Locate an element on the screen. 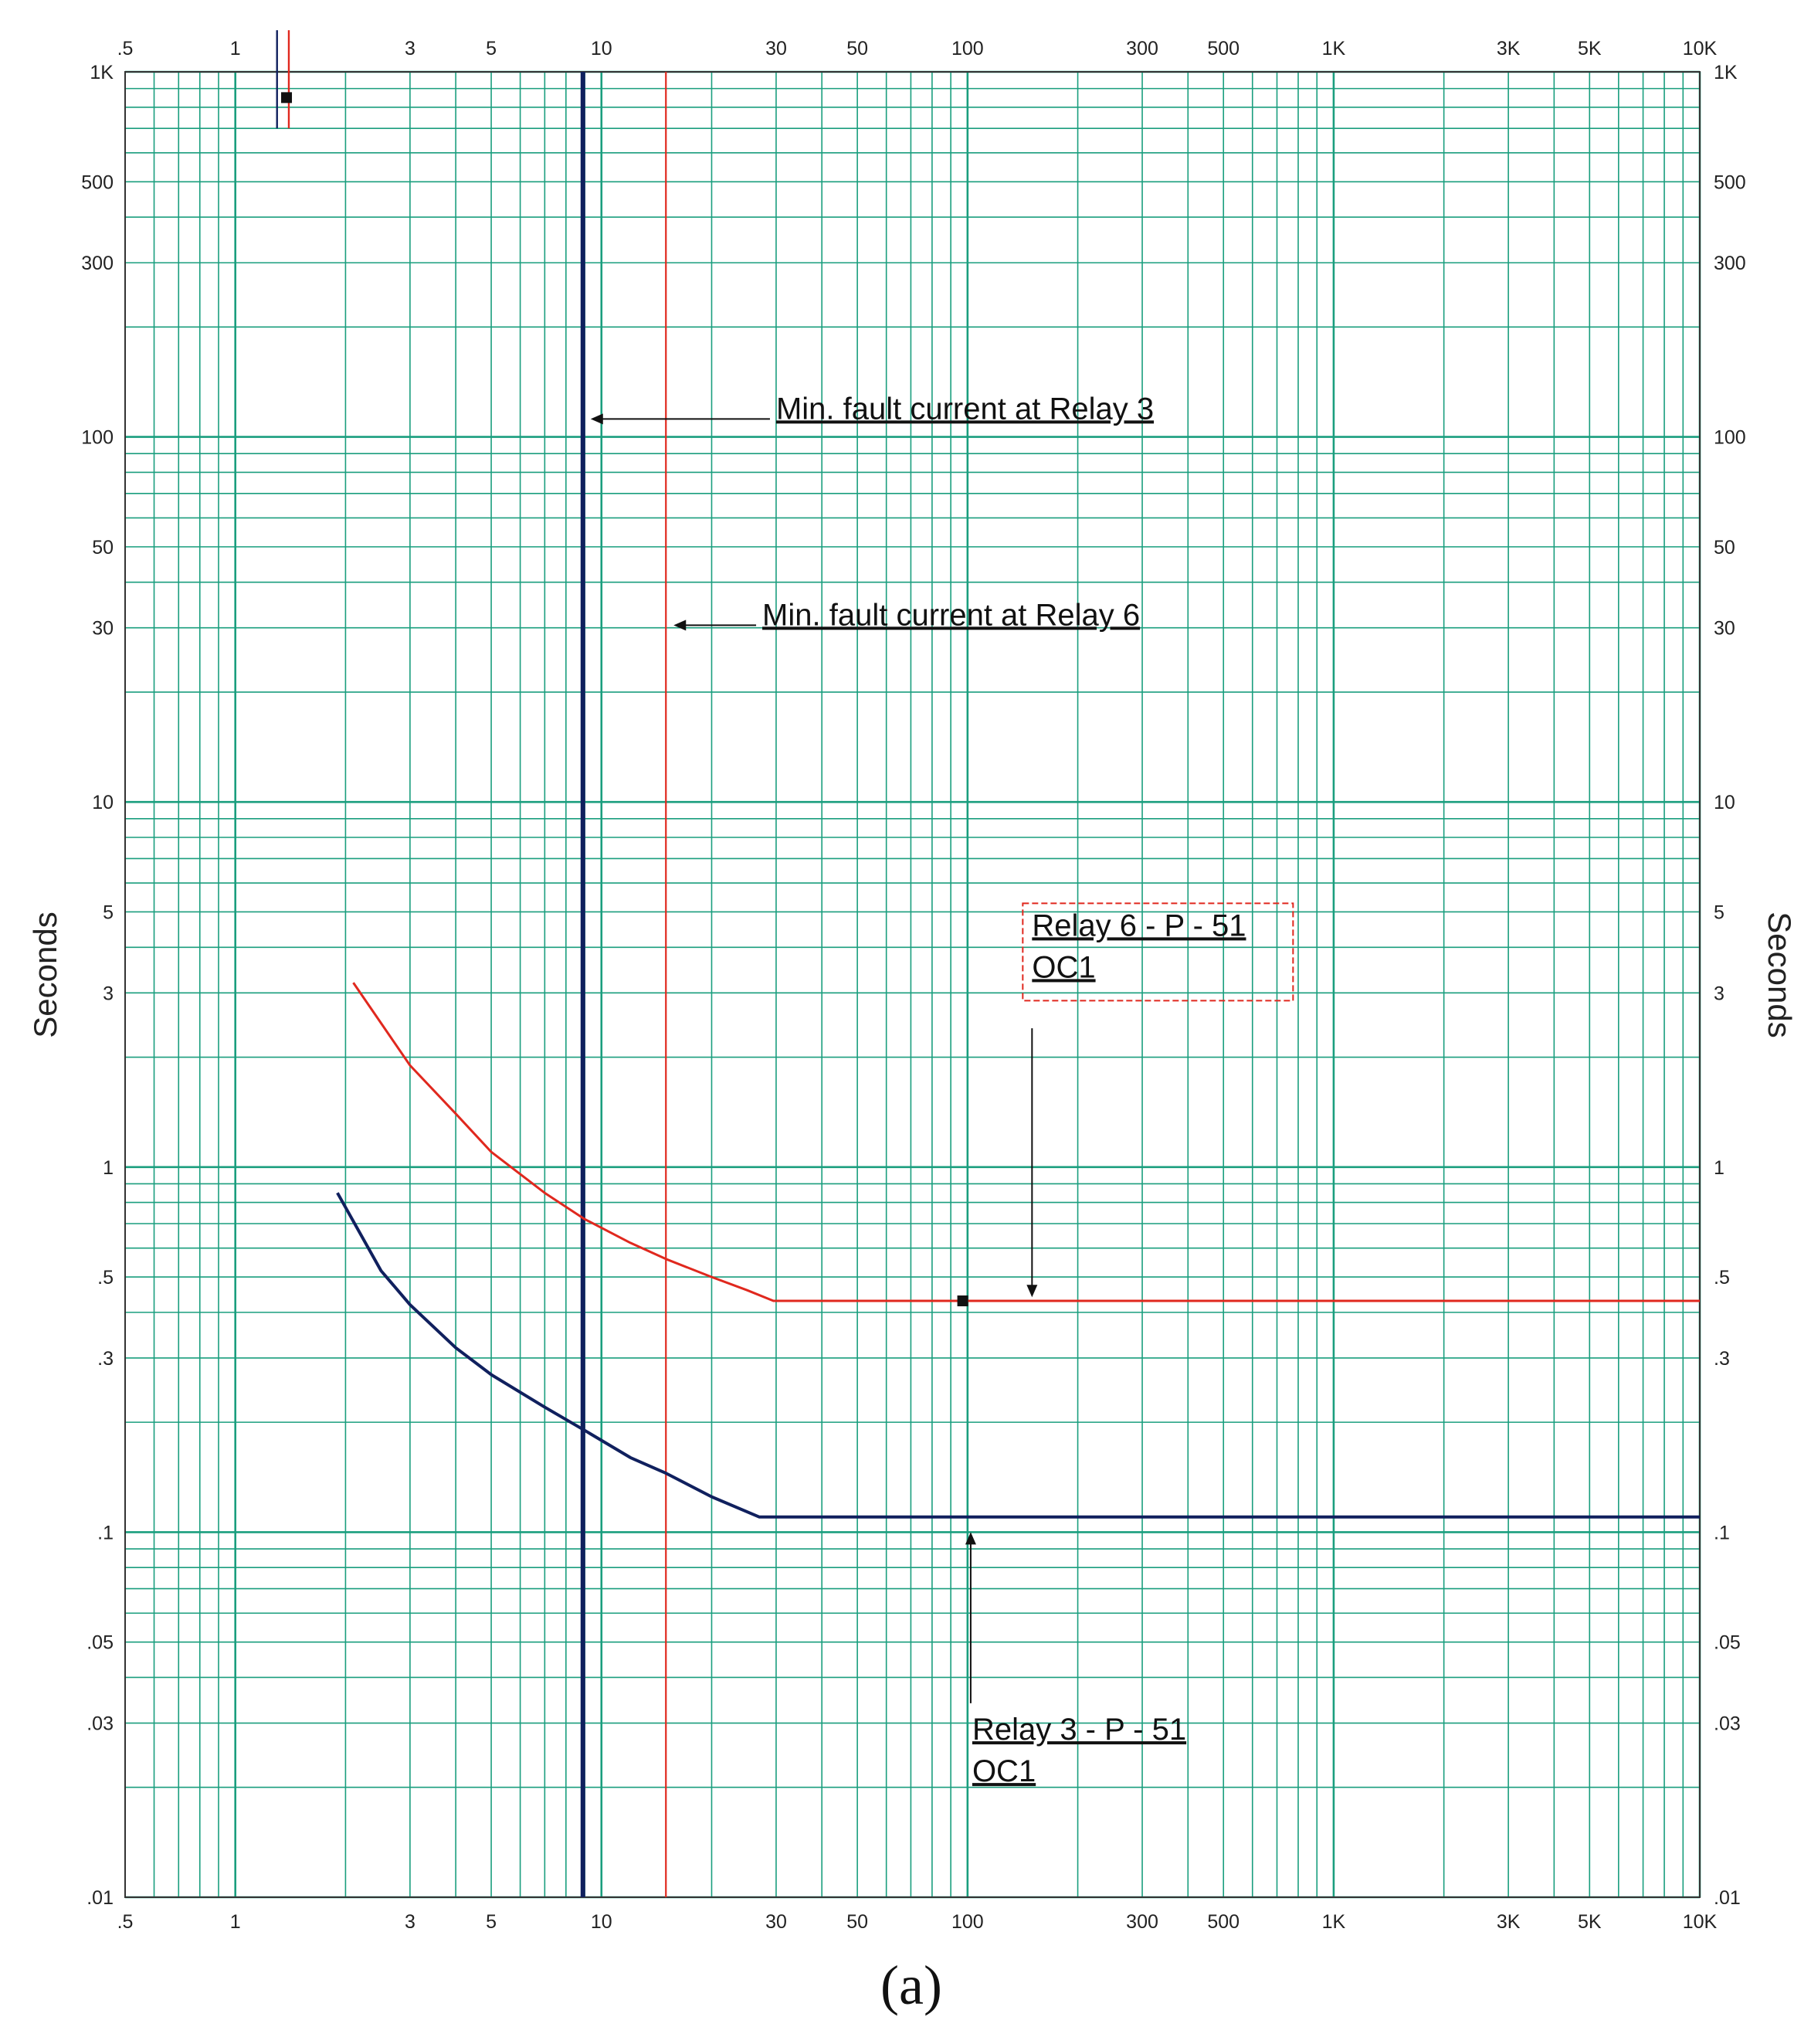 The width and height of the screenshot is (1811, 2044). y-tick-label-right: .5 is located at coordinates (1722, 1278).